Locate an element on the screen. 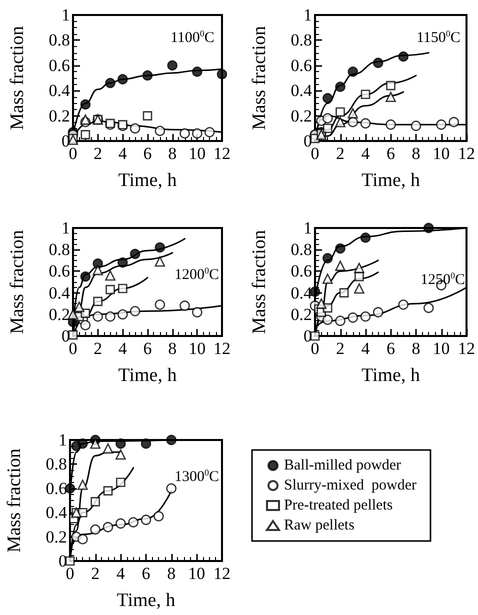  legend-label: Raw pellets is located at coordinates (319, 526).